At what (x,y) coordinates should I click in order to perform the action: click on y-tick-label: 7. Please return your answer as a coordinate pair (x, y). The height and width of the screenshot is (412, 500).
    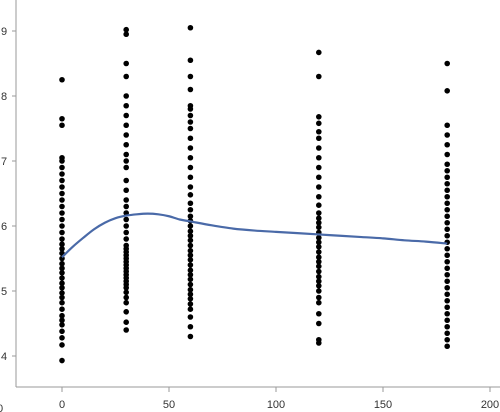
    Looking at the image, I should click on (4, 162).